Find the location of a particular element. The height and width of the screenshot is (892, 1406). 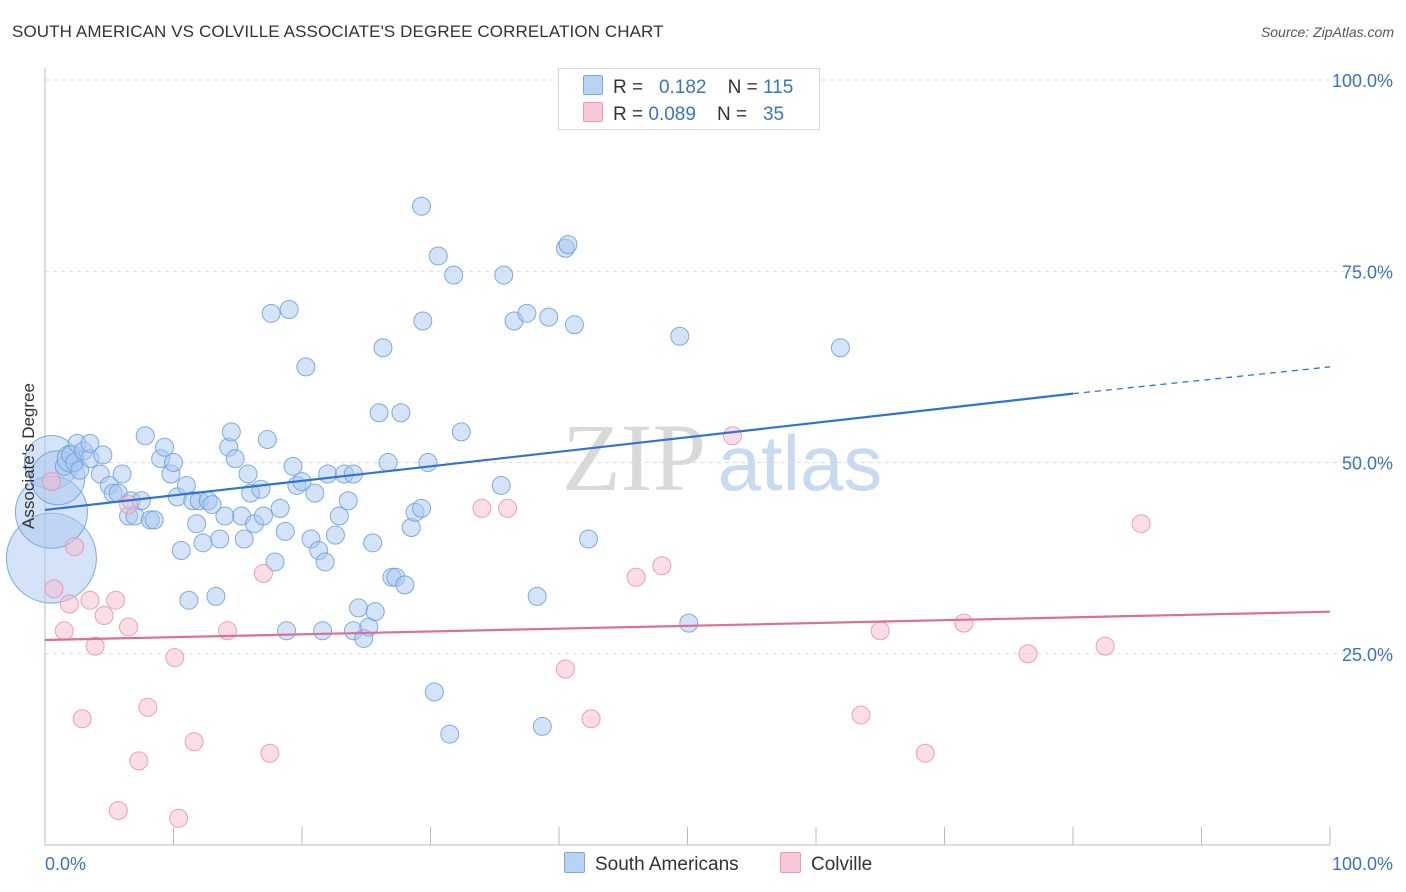

stats-row-colville: R = 0.089 N = 35 is located at coordinates (683, 114).